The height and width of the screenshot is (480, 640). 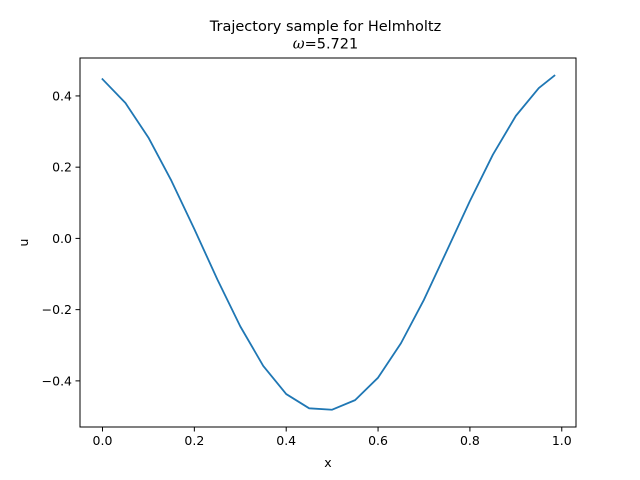 I want to click on omega-symbol: ω, so click(x=299, y=45).